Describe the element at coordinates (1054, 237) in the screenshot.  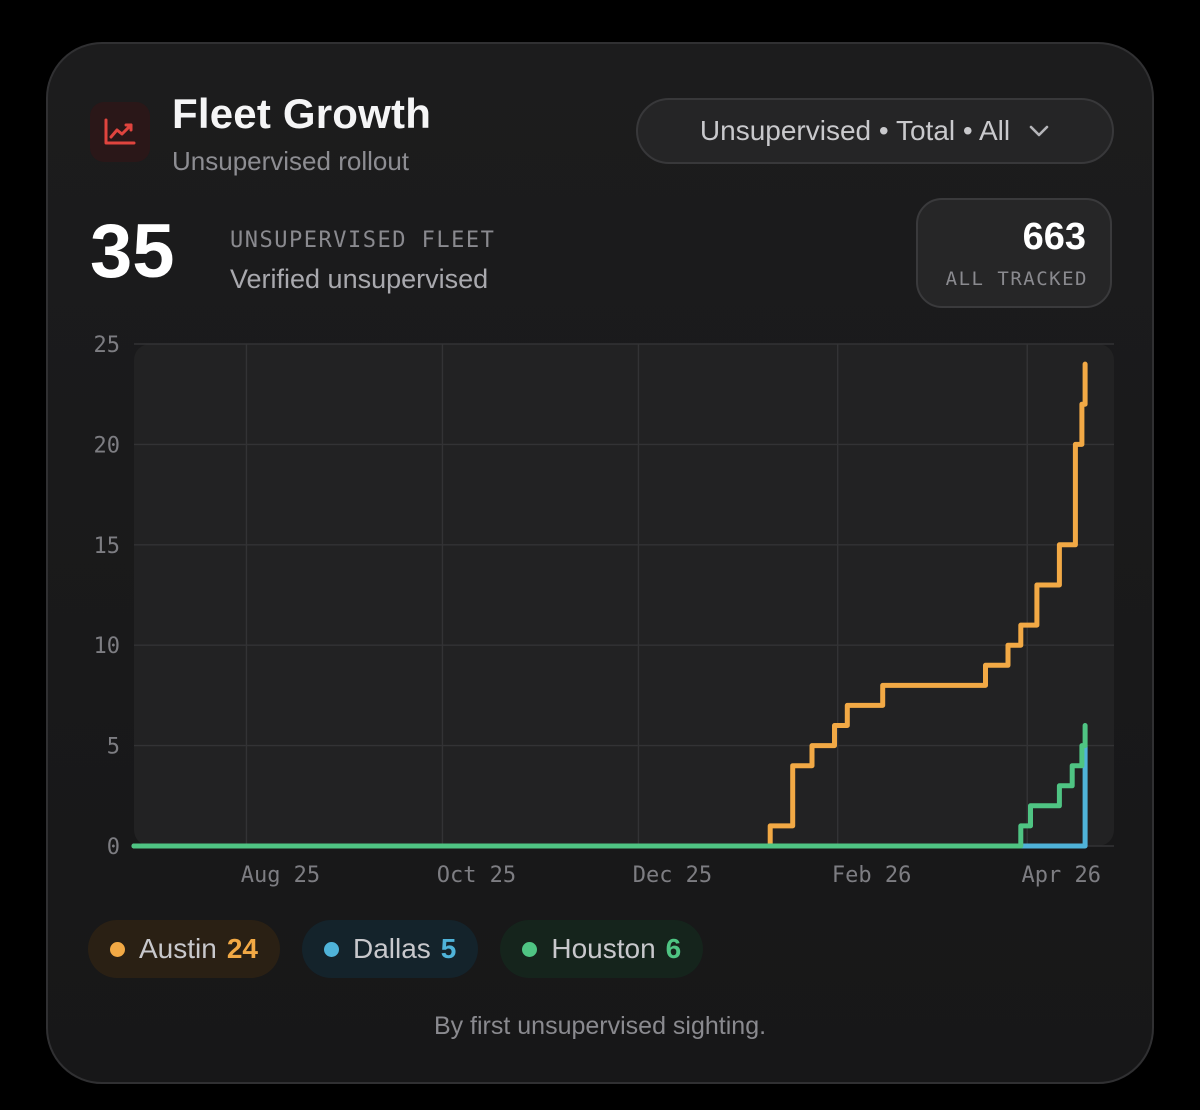
I see `all-tracked-count: 663` at that location.